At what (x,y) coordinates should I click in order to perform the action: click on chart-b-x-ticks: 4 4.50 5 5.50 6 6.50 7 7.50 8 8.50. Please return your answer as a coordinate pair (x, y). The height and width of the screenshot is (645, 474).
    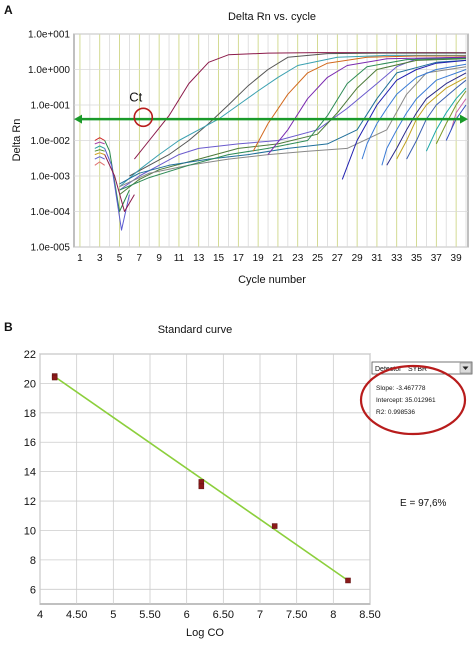
    Looking at the image, I should click on (209, 615).